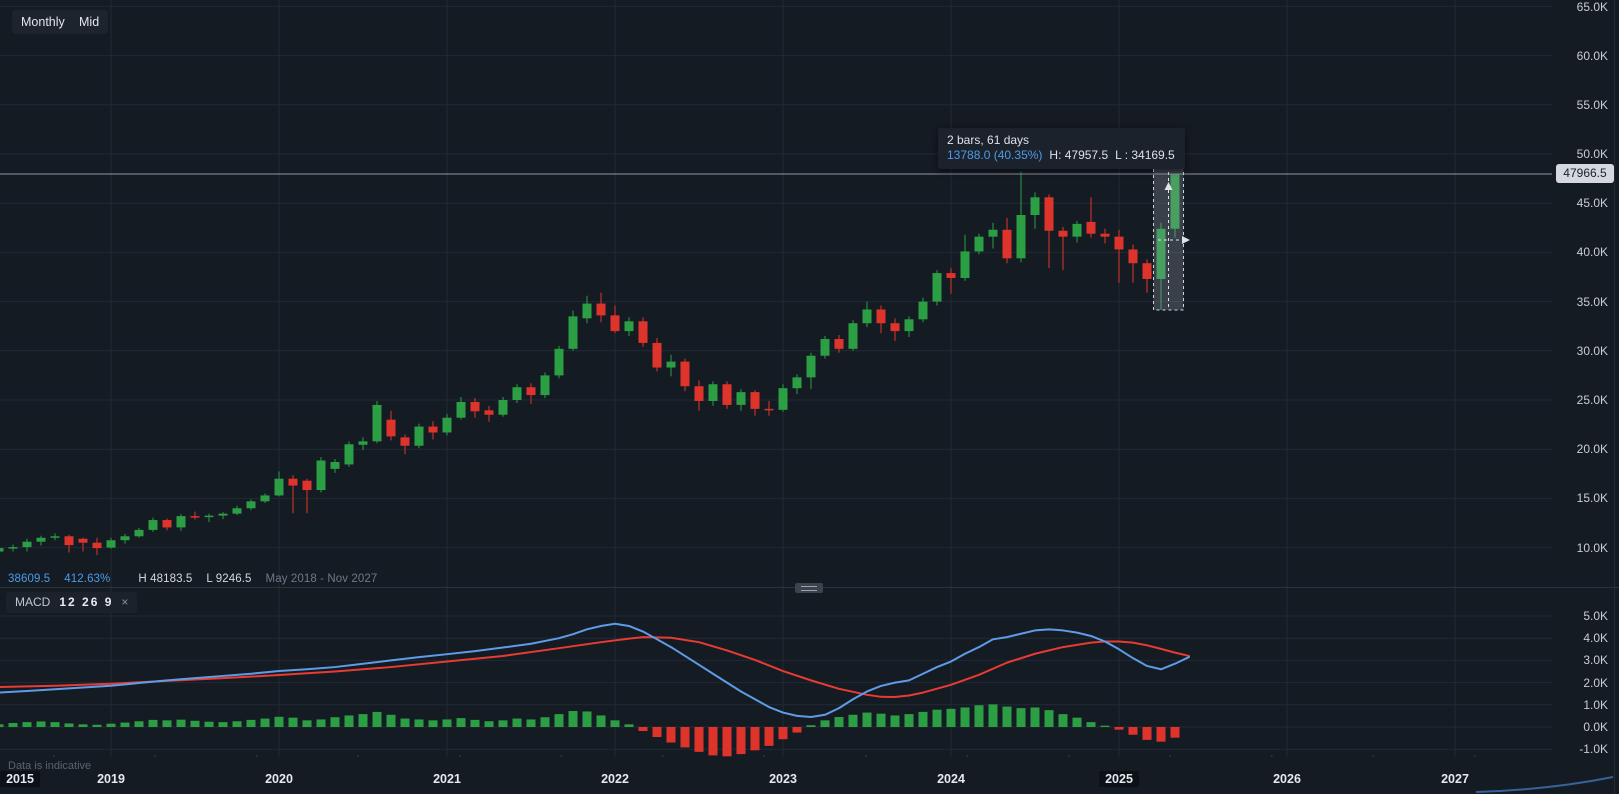  Describe the element at coordinates (1585, 173) in the screenshot. I see `current-price-label: 47966.5` at that location.